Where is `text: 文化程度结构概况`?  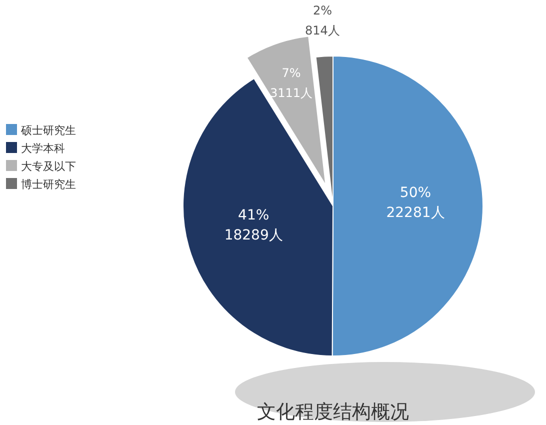 text: 文化程度结构概况 is located at coordinates (333, 412).